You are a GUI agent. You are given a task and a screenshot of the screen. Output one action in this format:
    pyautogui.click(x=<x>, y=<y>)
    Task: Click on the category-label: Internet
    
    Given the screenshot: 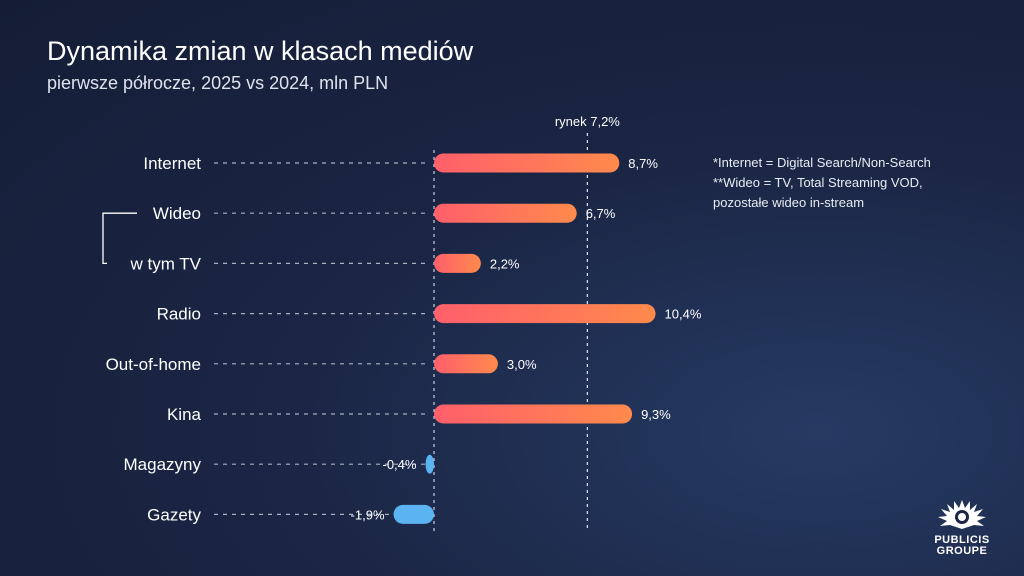 What is the action you would take?
    pyautogui.click(x=172, y=163)
    